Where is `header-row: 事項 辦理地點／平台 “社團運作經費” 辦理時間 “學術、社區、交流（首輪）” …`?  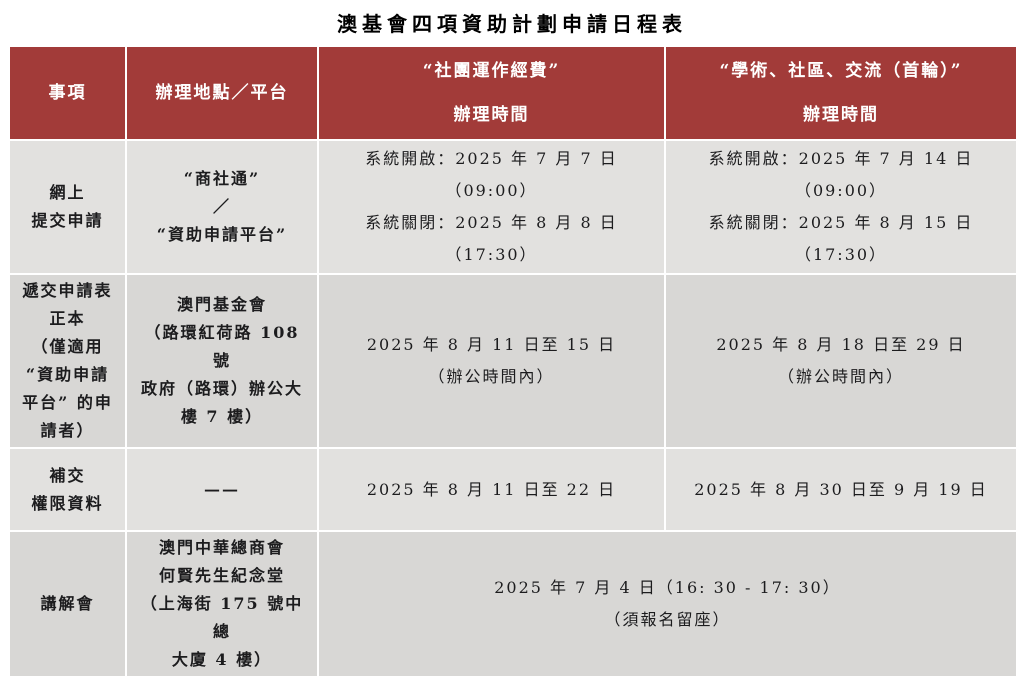 header-row: 事項 辦理地點／平台 “社團運作經費” 辦理時間 “學術、社區、交流（首輪）” … is located at coordinates (513, 93).